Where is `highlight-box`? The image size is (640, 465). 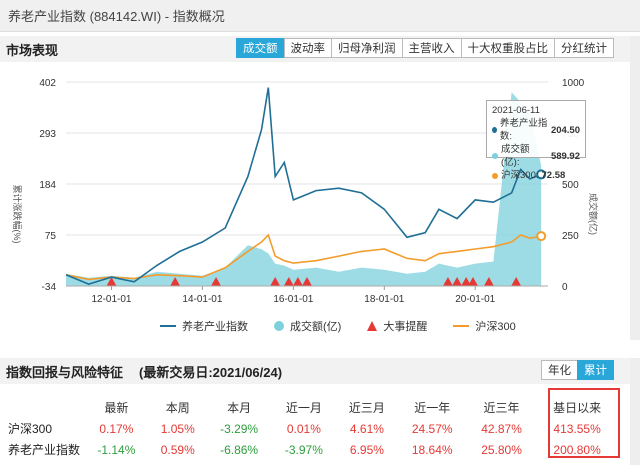 highlight-box is located at coordinates (584, 423).